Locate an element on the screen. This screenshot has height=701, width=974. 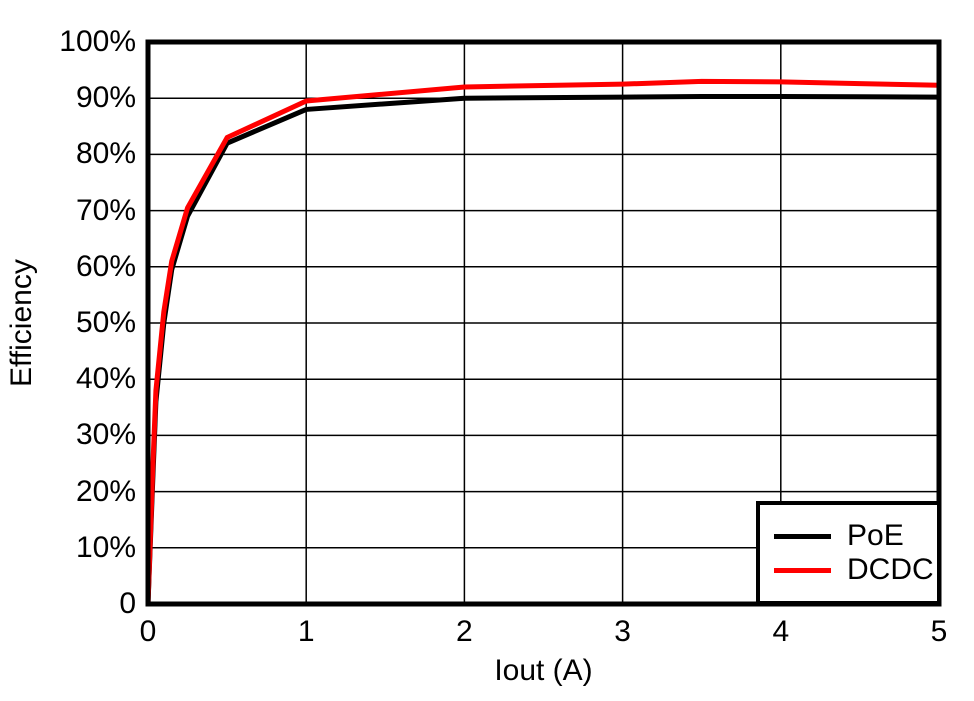
y-tick-label: 90% is located at coordinates (105, 98).